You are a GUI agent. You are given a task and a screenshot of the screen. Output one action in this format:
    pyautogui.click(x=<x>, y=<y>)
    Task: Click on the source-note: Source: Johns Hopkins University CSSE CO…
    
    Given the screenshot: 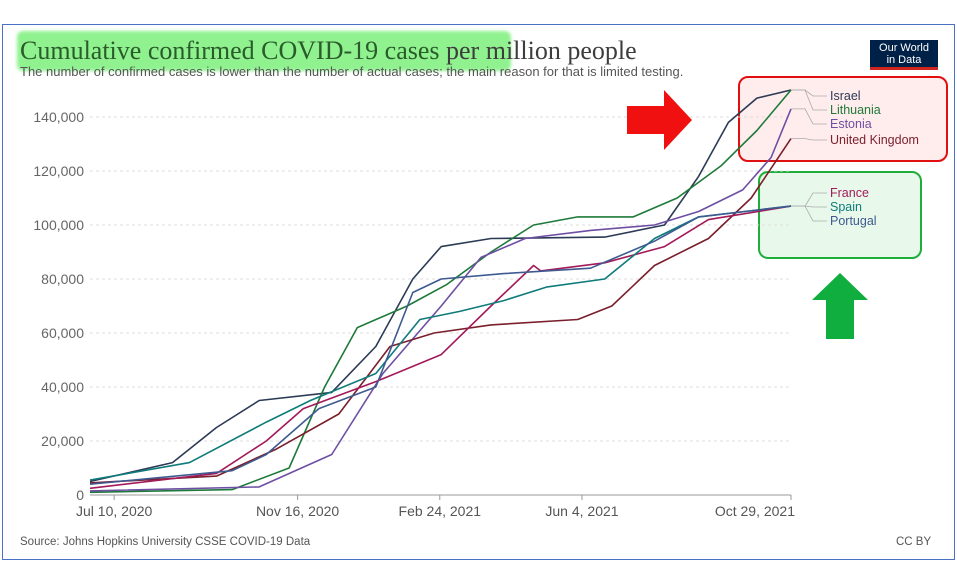 What is the action you would take?
    pyautogui.click(x=165, y=542)
    